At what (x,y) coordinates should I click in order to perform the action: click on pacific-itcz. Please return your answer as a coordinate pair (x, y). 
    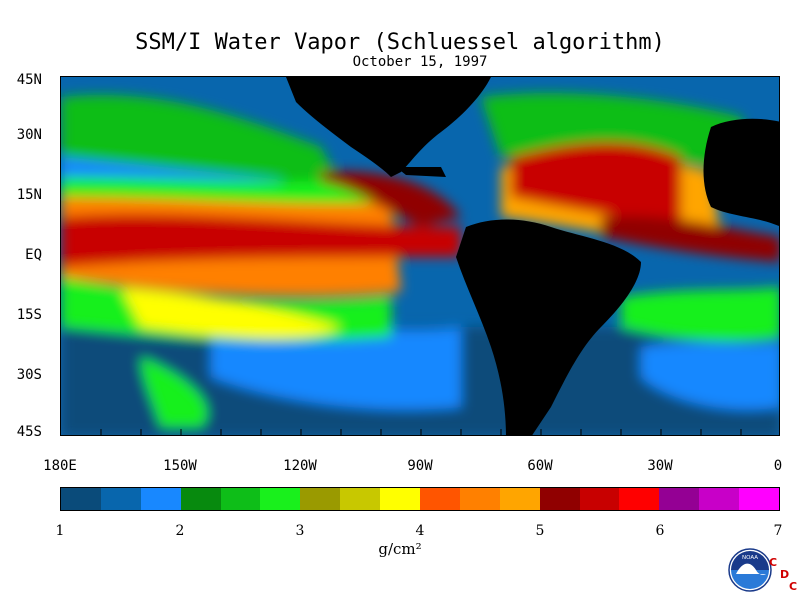
    Looking at the image, I should click on (261, 240).